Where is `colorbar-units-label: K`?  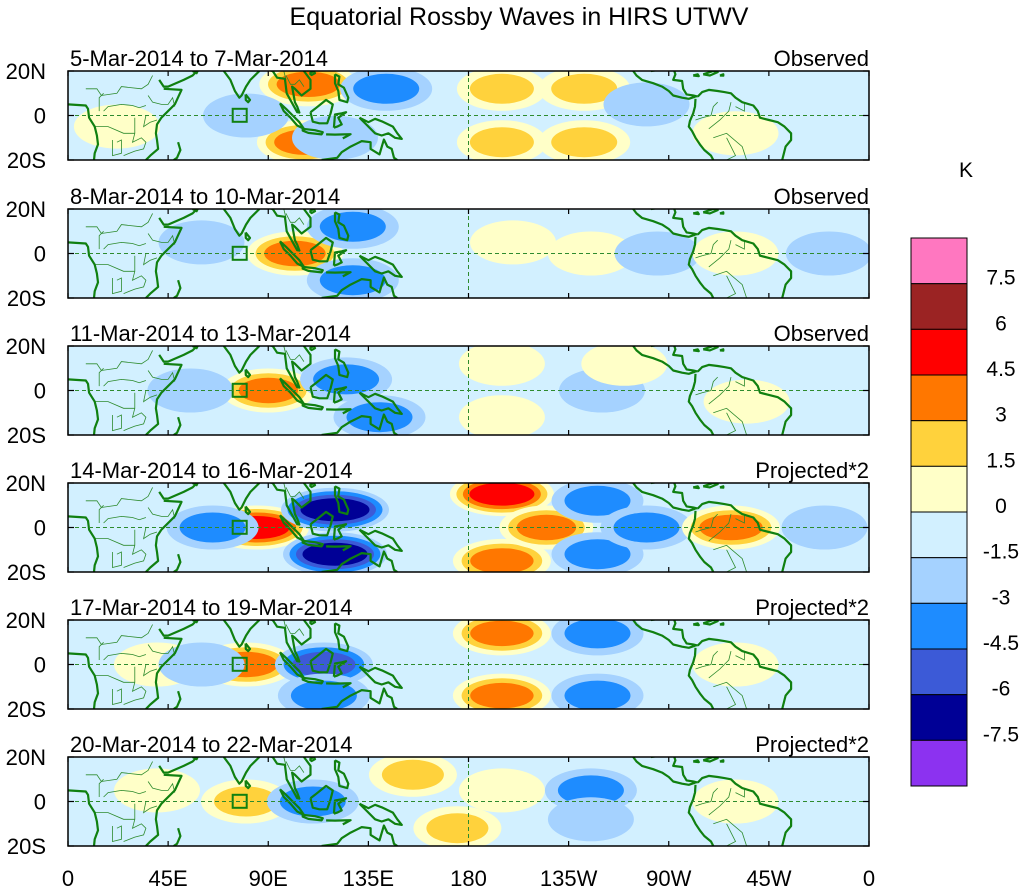
colorbar-units-label: K is located at coordinates (966, 170).